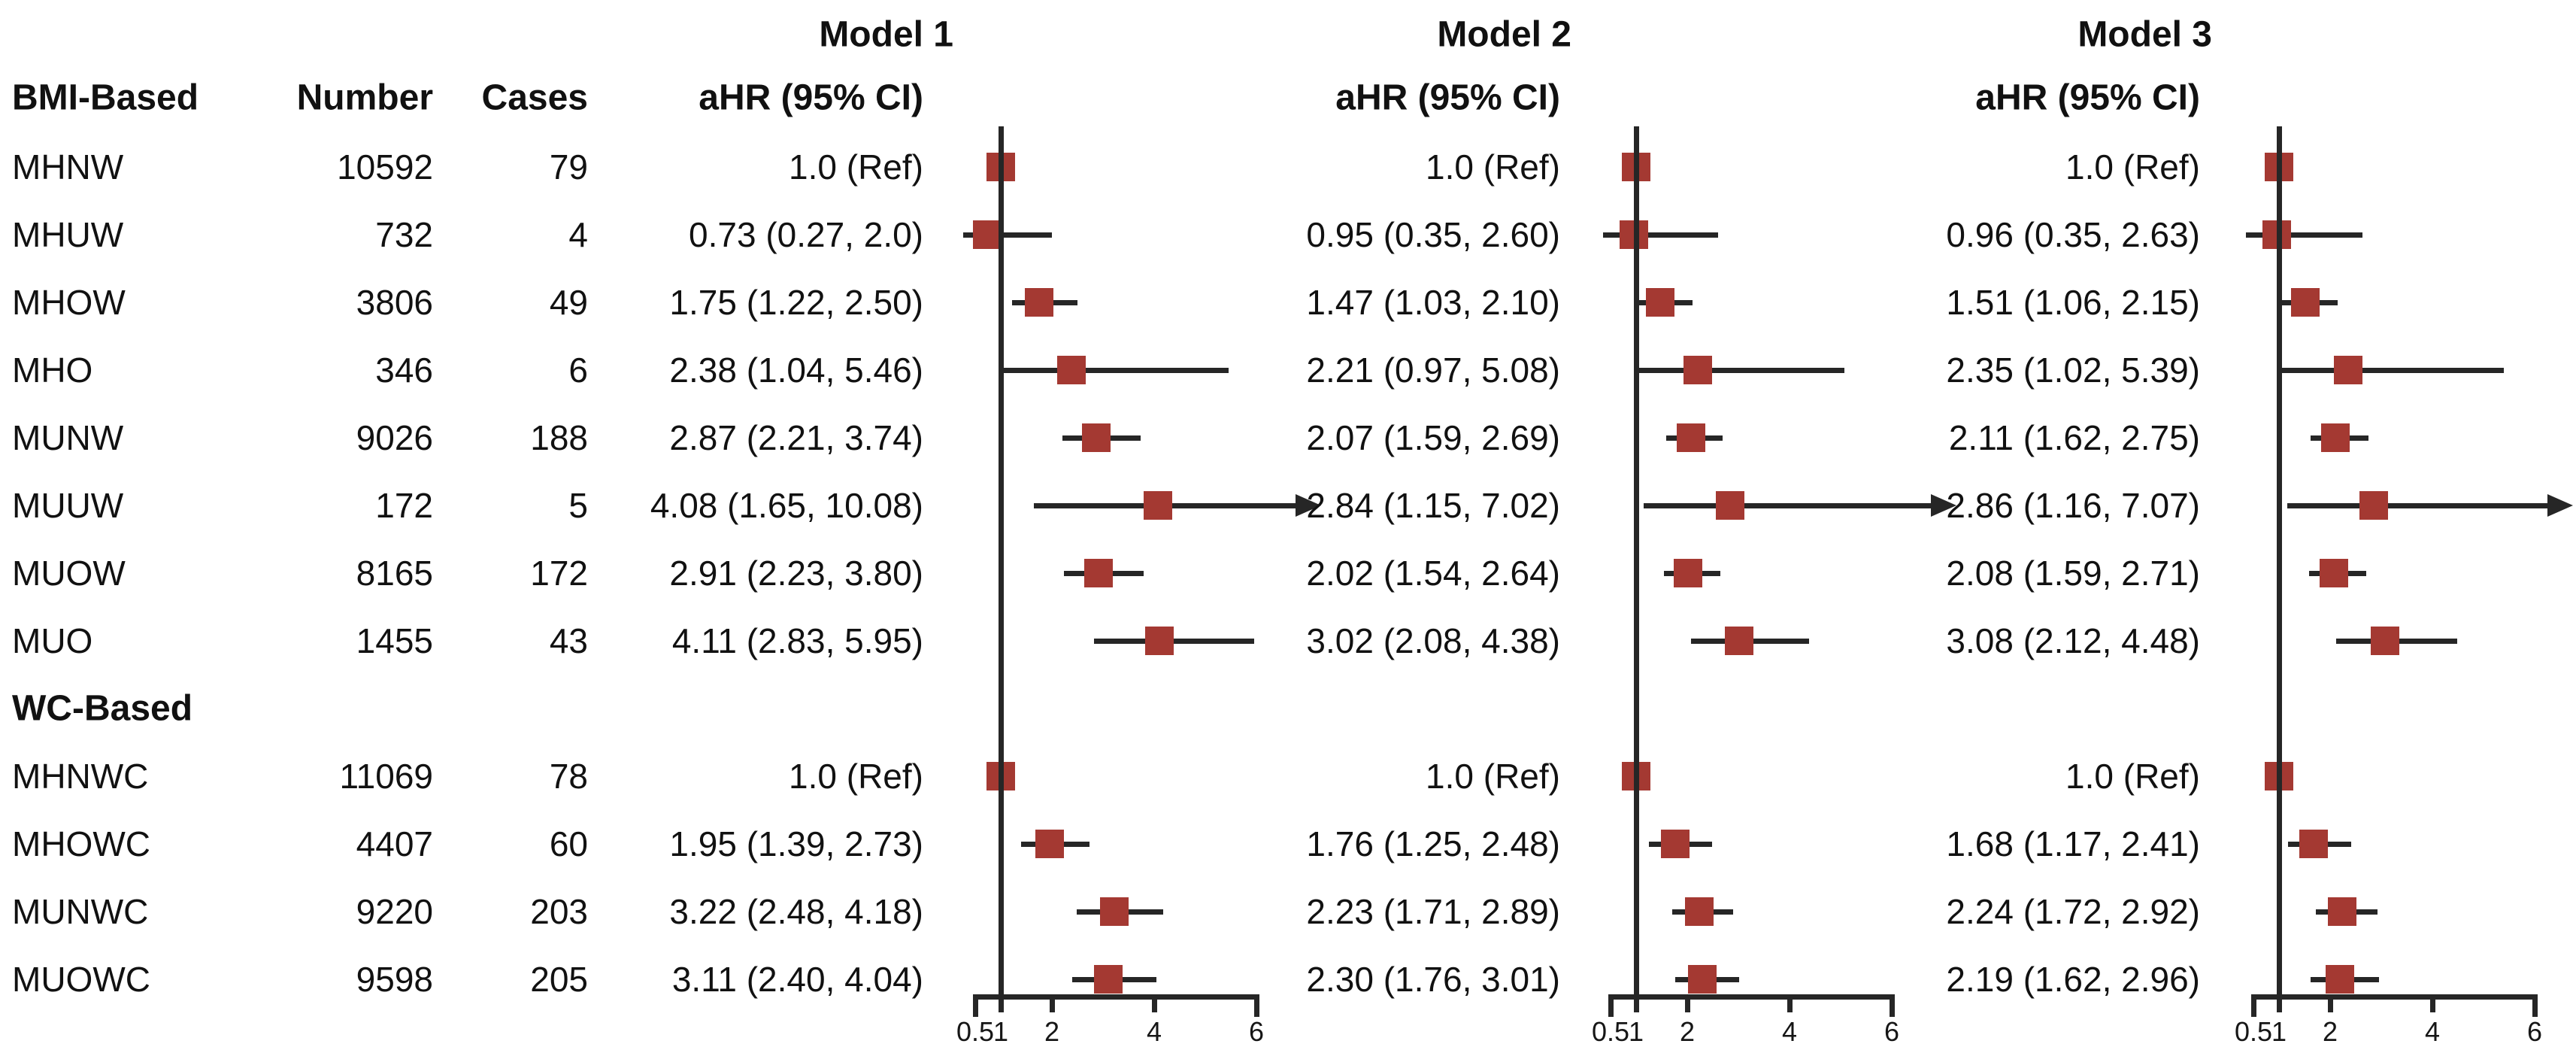  Describe the element at coordinates (1433, 573) in the screenshot. I see `row-ahr-value: 2.02 (1.54, 2.64)` at that location.